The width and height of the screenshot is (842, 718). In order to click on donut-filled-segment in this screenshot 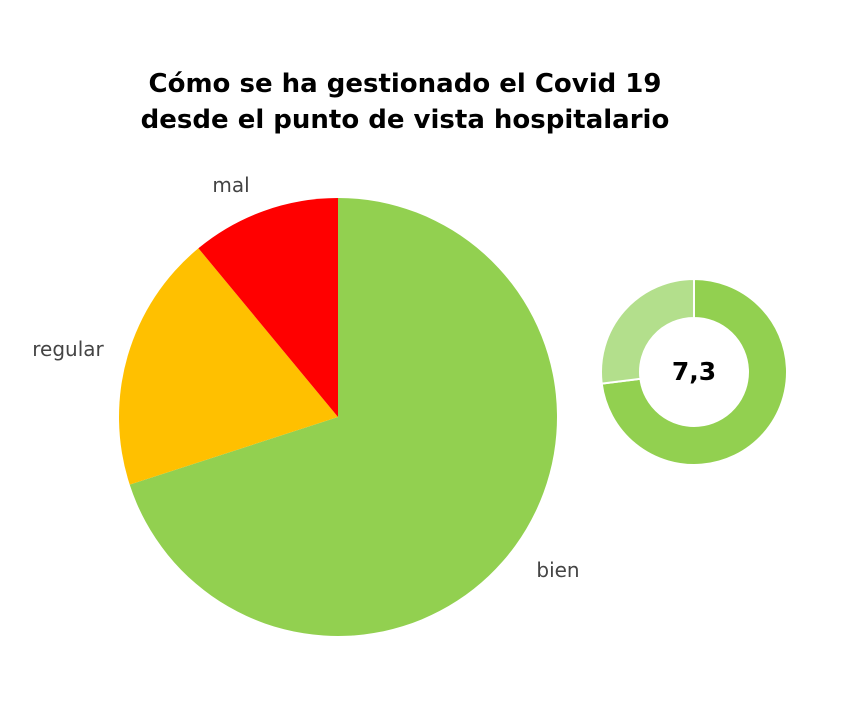, I will do `click(694, 371)`.